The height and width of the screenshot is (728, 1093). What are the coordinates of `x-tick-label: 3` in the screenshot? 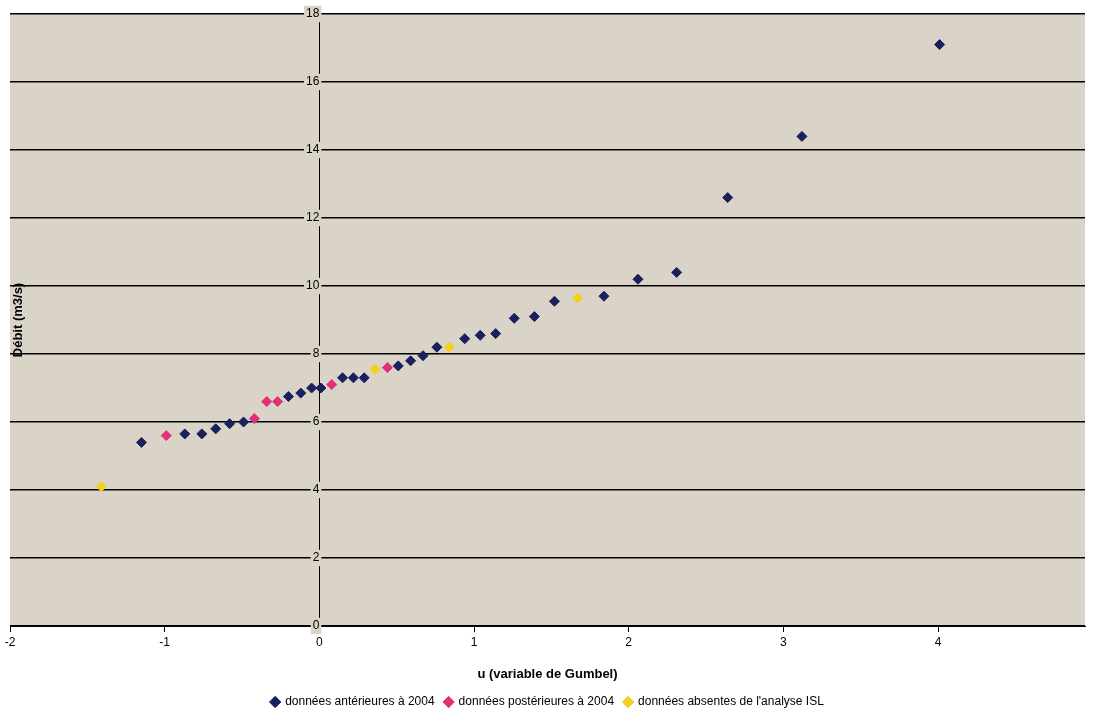 It's located at (784, 641).